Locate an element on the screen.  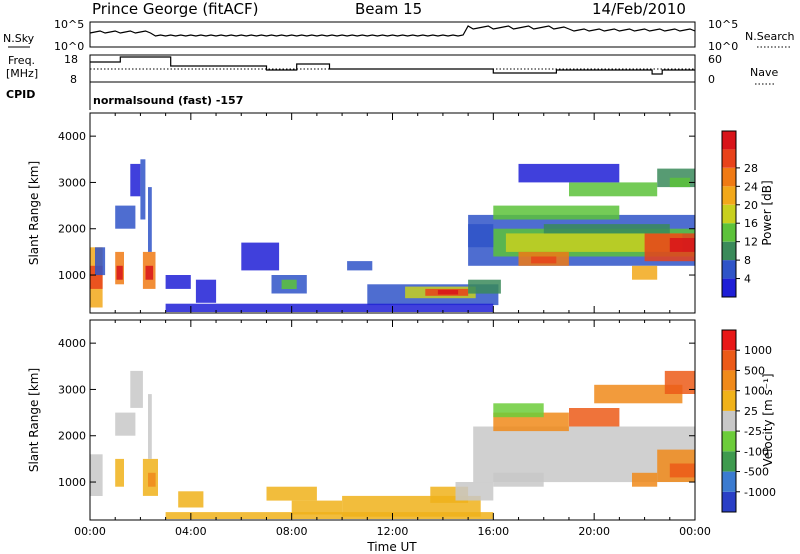
nave-tick-low: 0 is located at coordinates (711, 79).